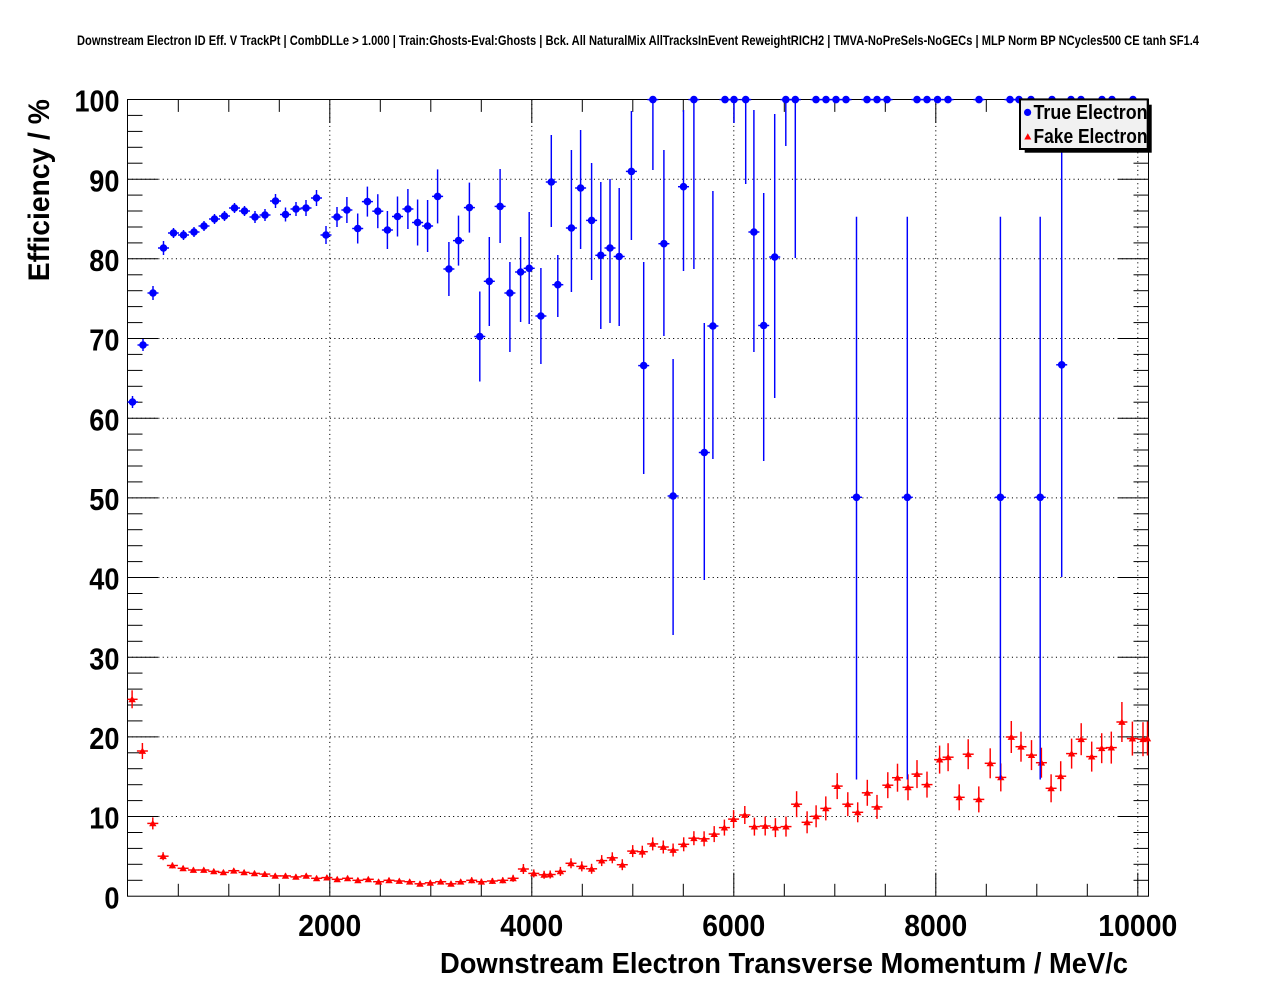 This screenshot has height=996, width=1276. What do you see at coordinates (104, 739) in the screenshot?
I see `svg-text: 20` at bounding box center [104, 739].